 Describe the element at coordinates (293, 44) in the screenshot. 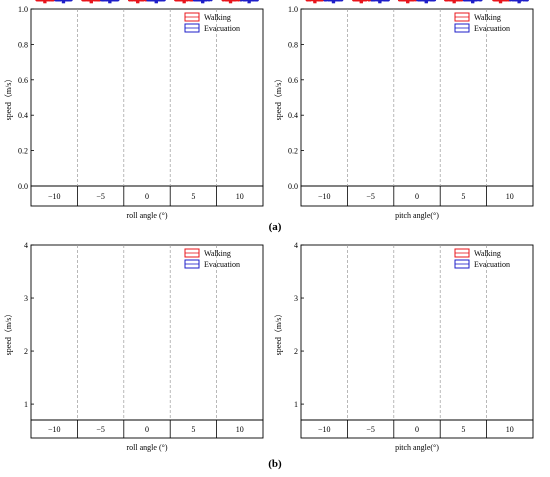

I see `y-tick-label: 0.8` at that location.